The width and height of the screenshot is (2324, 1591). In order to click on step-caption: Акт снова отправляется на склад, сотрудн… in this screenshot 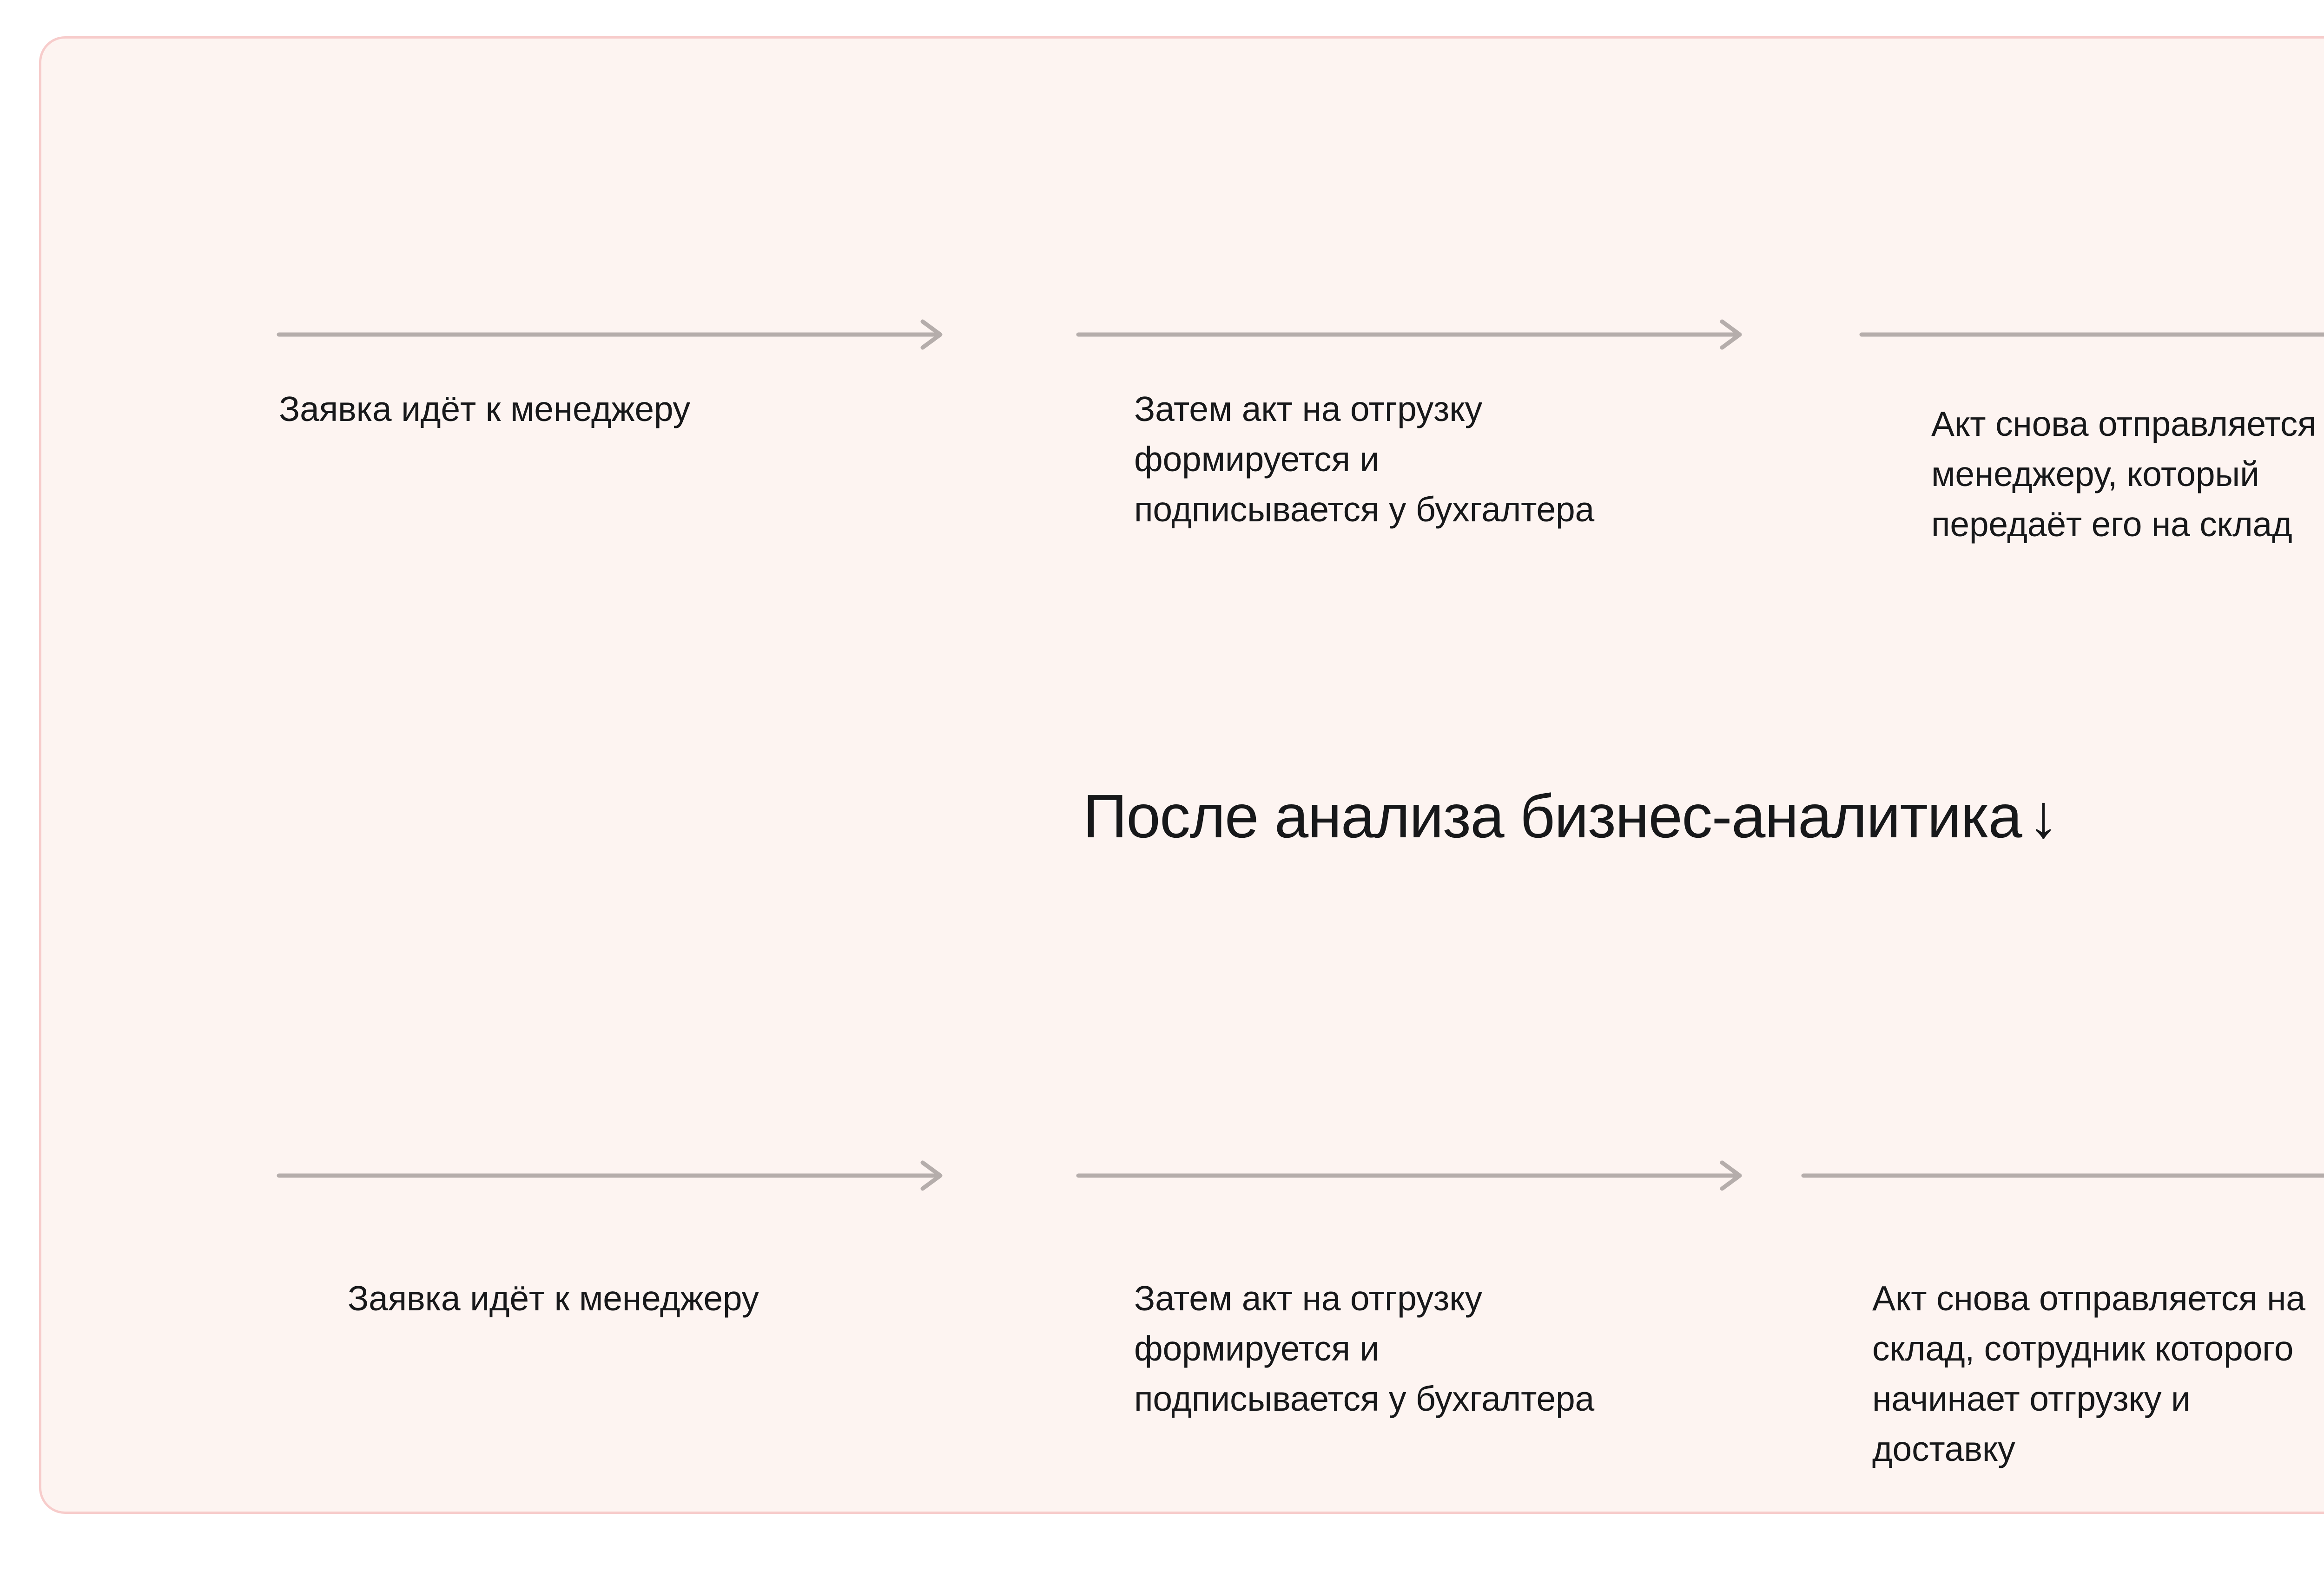, I will do `click(2088, 1373)`.